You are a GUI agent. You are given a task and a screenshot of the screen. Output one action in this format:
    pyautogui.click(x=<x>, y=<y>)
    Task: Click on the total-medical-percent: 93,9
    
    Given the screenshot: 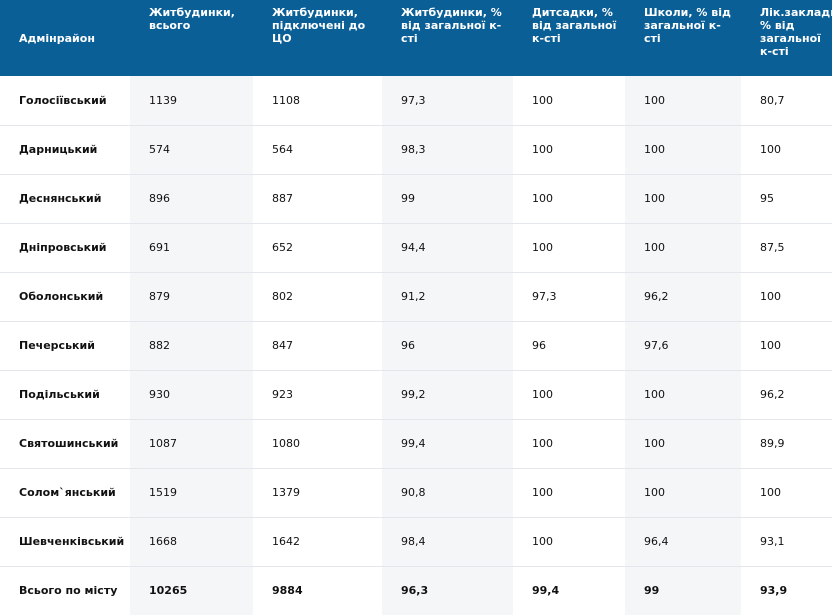 What is the action you would take?
    pyautogui.click(x=774, y=591)
    